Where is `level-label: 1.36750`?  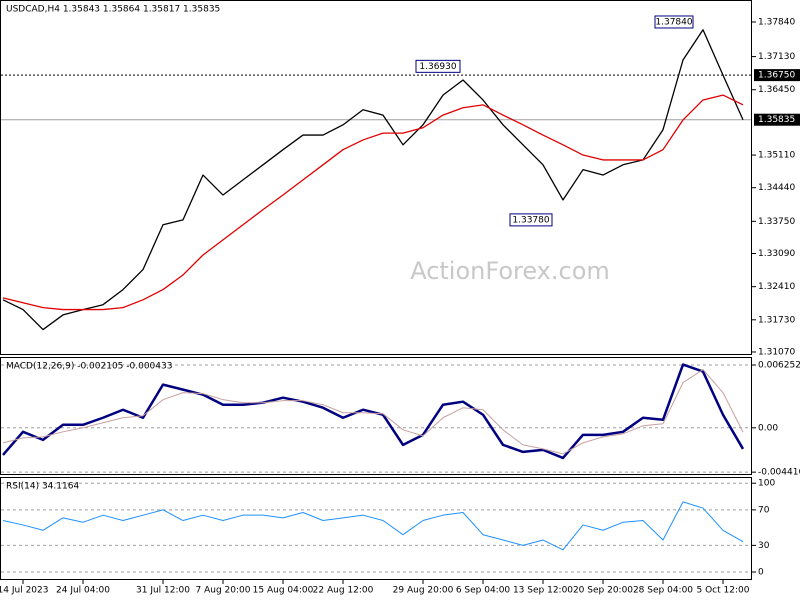
level-label: 1.36750 is located at coordinates (776, 76).